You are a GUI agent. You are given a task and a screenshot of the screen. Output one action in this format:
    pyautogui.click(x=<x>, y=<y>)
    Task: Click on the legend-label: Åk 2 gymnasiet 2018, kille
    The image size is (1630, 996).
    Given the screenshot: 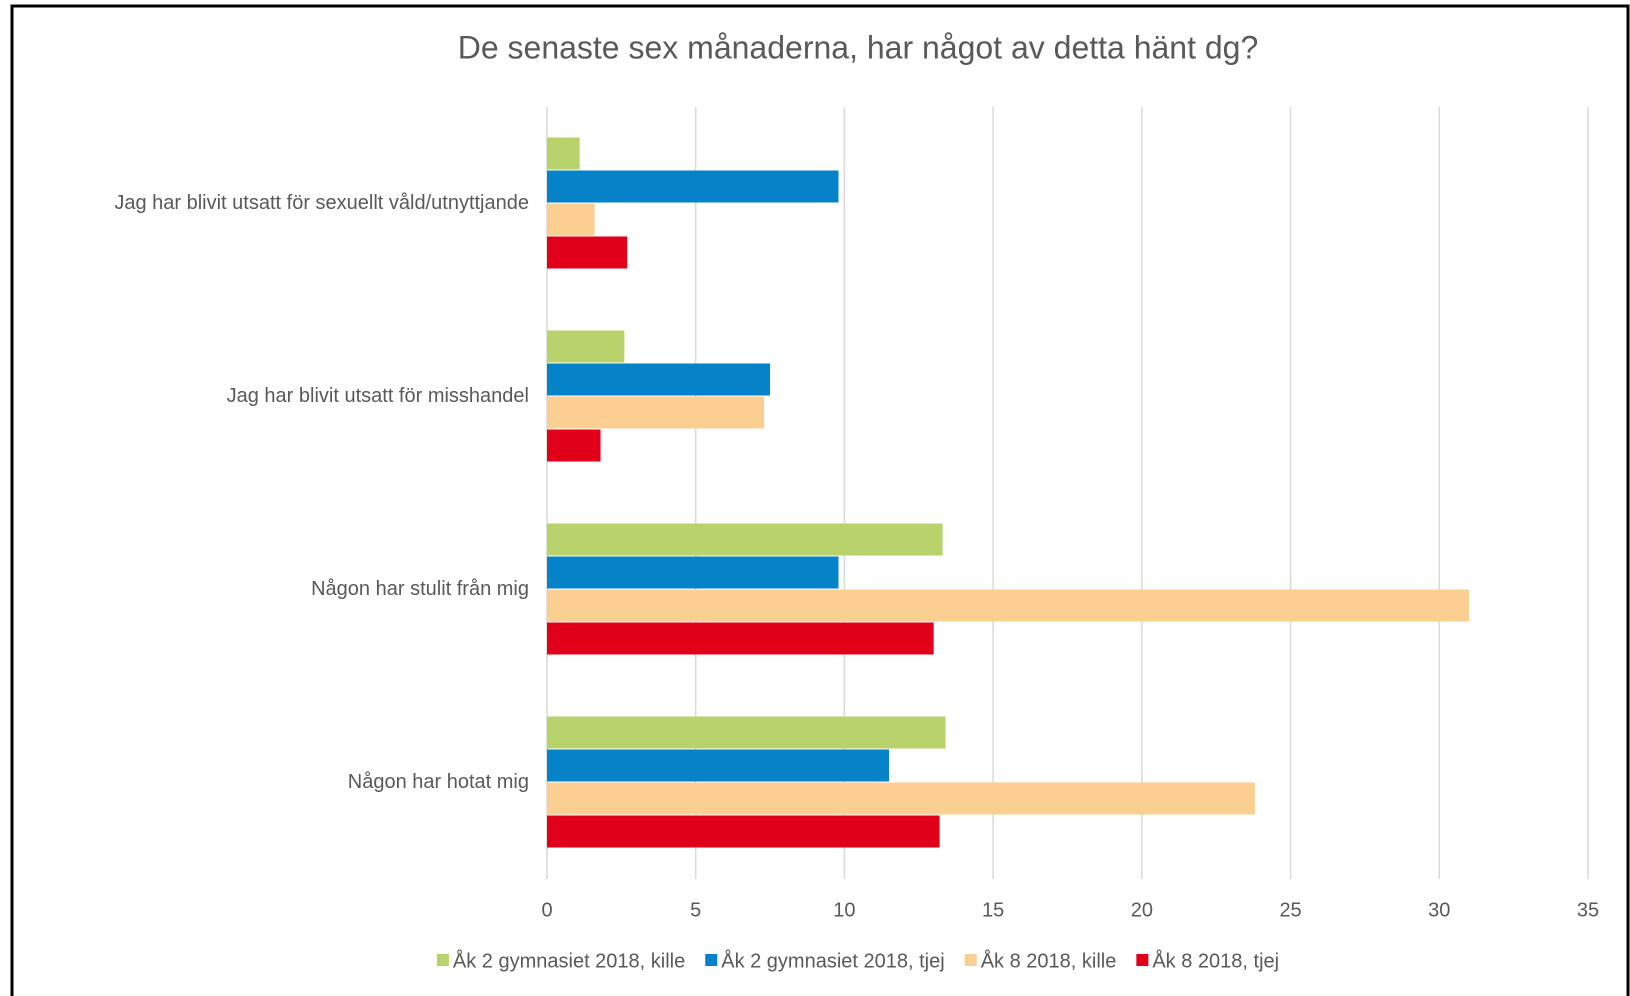 What is the action you would take?
    pyautogui.click(x=569, y=960)
    